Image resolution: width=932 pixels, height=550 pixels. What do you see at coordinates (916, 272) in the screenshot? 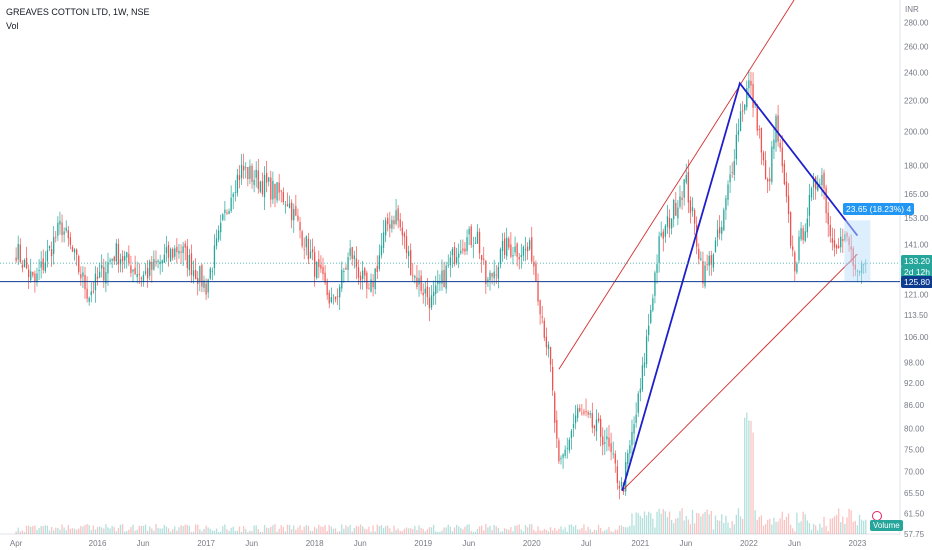
I see `bar-countdown-tag: 2d 12h` at bounding box center [916, 272].